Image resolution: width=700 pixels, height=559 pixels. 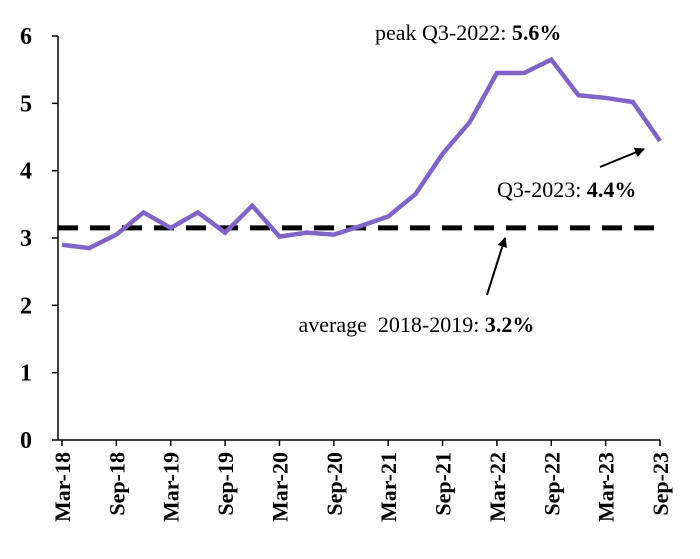 I want to click on latest-arrow, so click(x=622, y=157).